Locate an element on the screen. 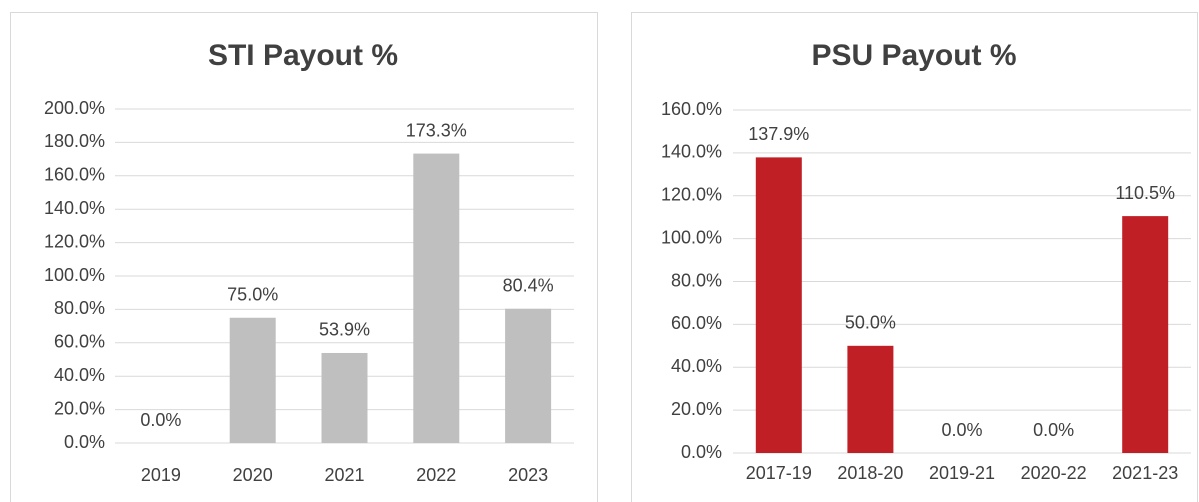 This screenshot has width=1199, height=502. x-tick-label: 2022 is located at coordinates (436, 475).